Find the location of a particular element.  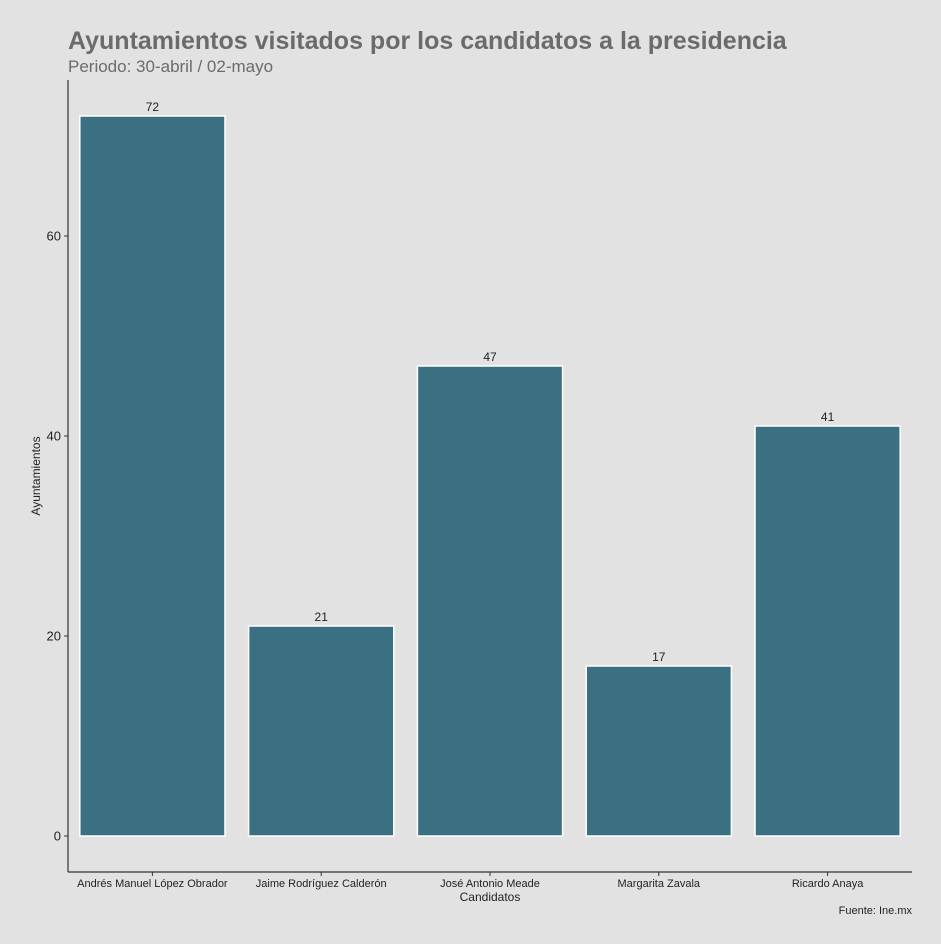

bar-value-label: 17 is located at coordinates (659, 657).